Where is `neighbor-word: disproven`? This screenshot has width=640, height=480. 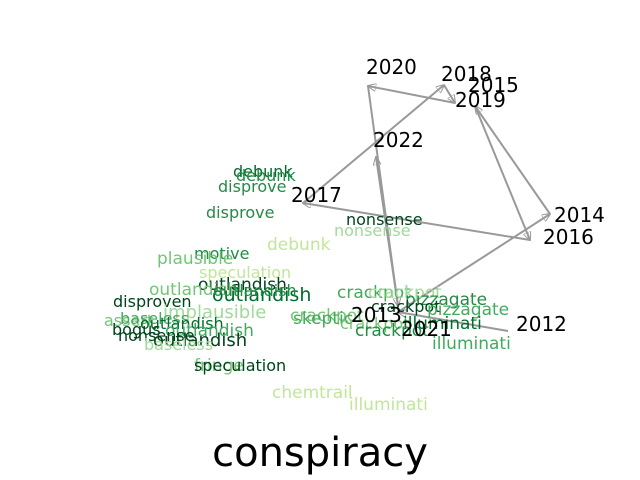 neighbor-word: disproven is located at coordinates (152, 301).